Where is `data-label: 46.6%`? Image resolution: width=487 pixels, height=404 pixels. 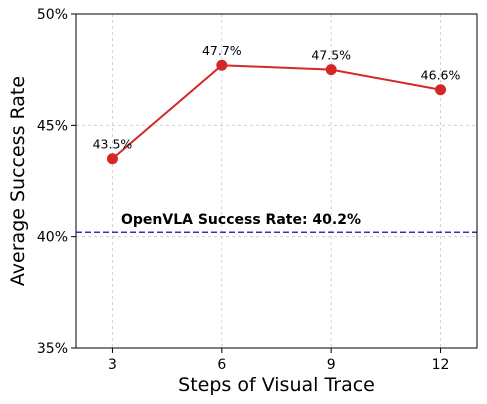
data-label: 46.6% is located at coordinates (441, 75).